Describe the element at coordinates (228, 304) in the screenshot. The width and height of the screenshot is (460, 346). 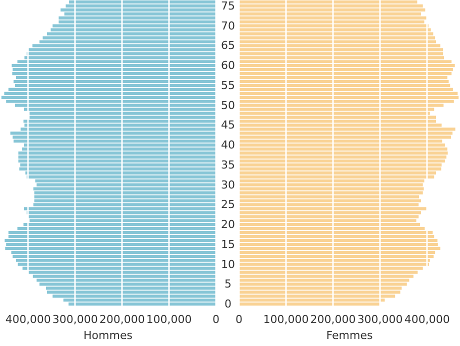
I see `y-tick-label: 0` at that location.